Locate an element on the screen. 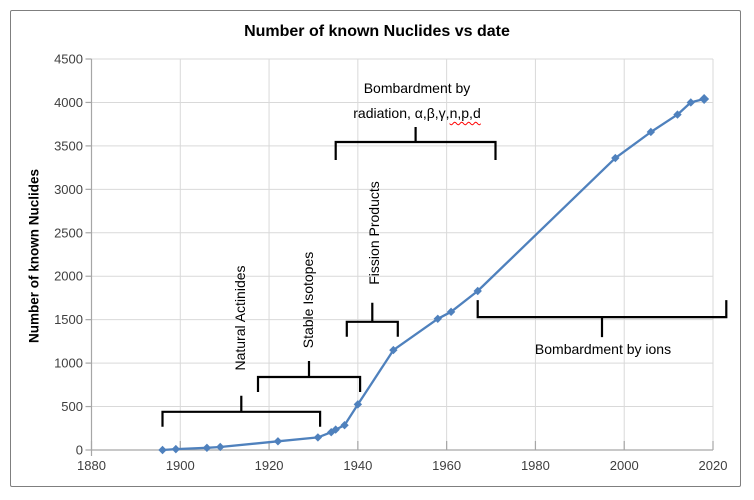 The width and height of the screenshot is (754, 500). annotation-bombardment-ions: Bombardment by ions is located at coordinates (603, 349).